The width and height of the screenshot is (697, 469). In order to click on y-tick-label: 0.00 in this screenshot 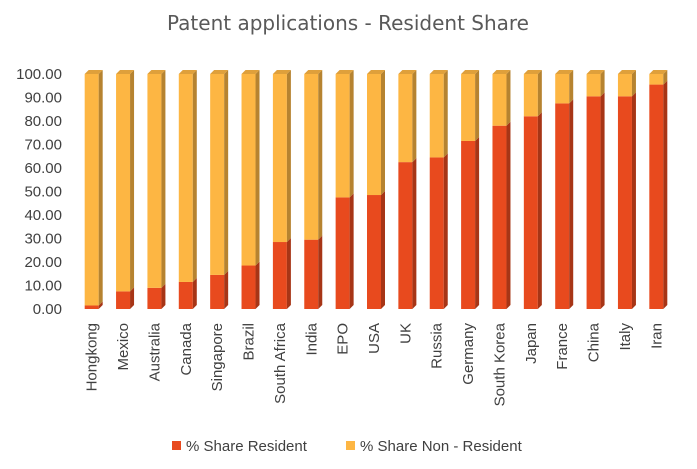, I will do `click(47, 309)`.